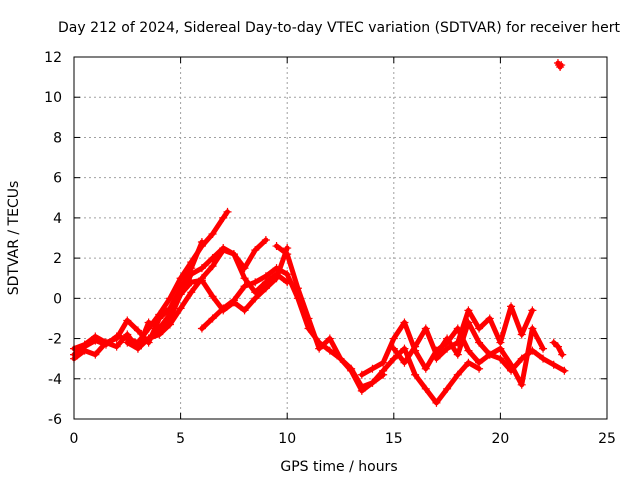 This screenshot has height=480, width=640. What do you see at coordinates (180, 439) in the screenshot?
I see `x-tick-label: 5` at bounding box center [180, 439].